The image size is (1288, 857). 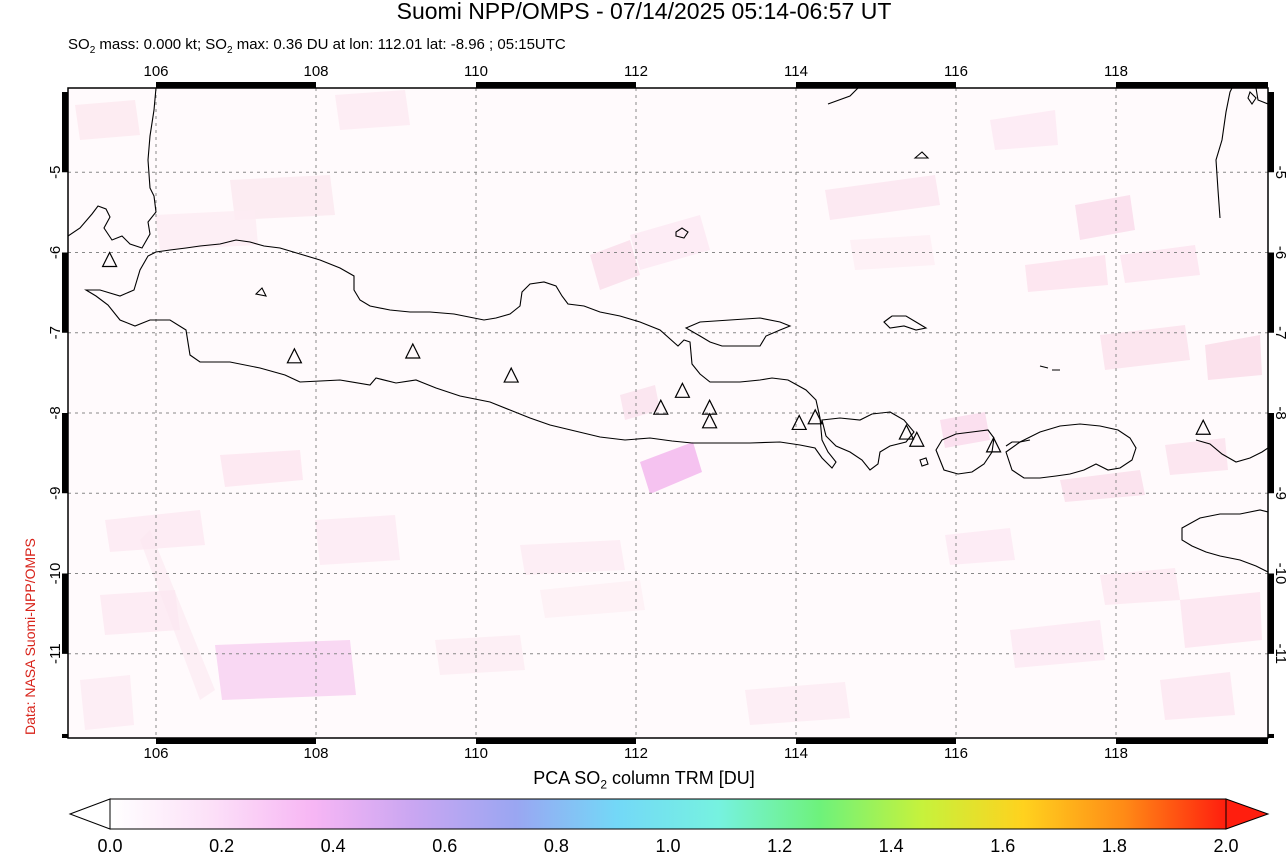 I want to click on colorbar-tick-label: 0.4, so click(x=333, y=846).